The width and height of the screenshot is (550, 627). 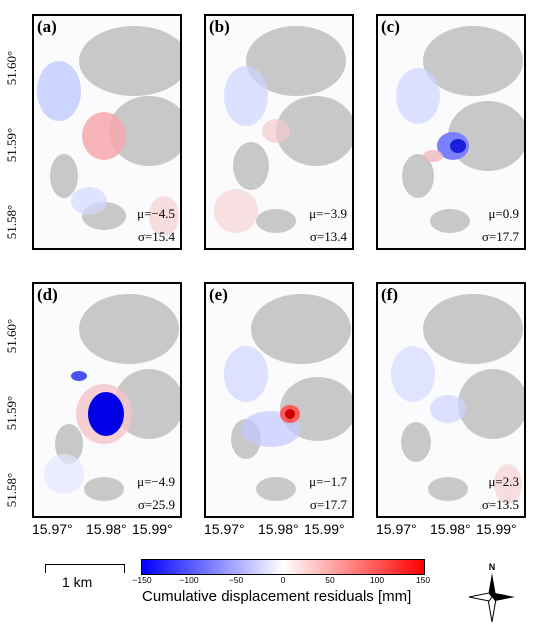 What do you see at coordinates (377, 580) in the screenshot?
I see `colorbar-tick: 100` at bounding box center [377, 580].